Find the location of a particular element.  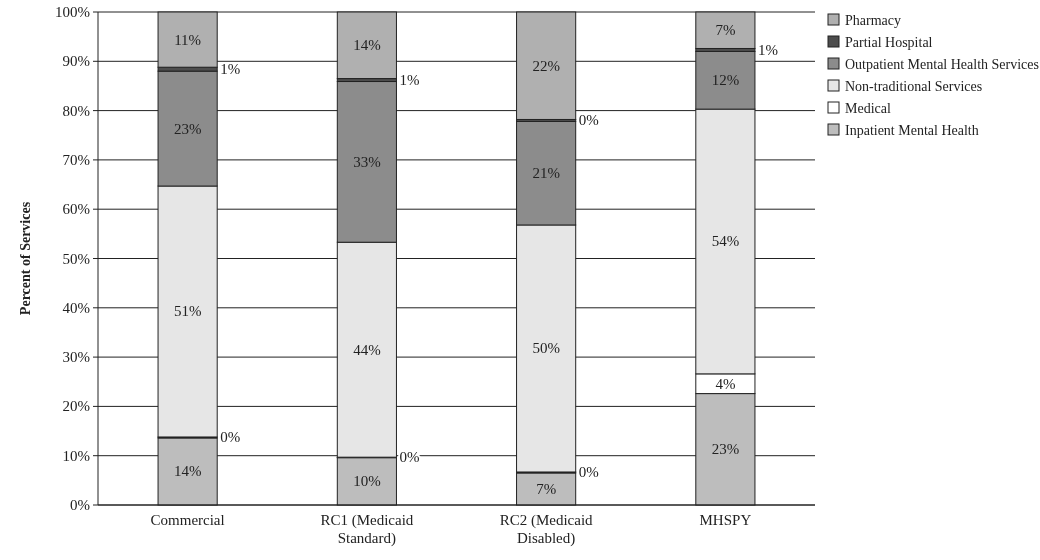

x-tick-label: RC1 (Medicaid Standard) is located at coordinates (367, 529).